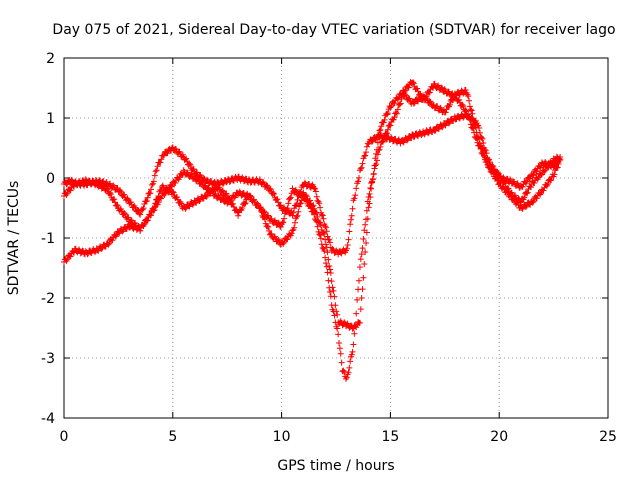  I want to click on x-tick-labels: 0 5 10 15 20 25, so click(338, 437).